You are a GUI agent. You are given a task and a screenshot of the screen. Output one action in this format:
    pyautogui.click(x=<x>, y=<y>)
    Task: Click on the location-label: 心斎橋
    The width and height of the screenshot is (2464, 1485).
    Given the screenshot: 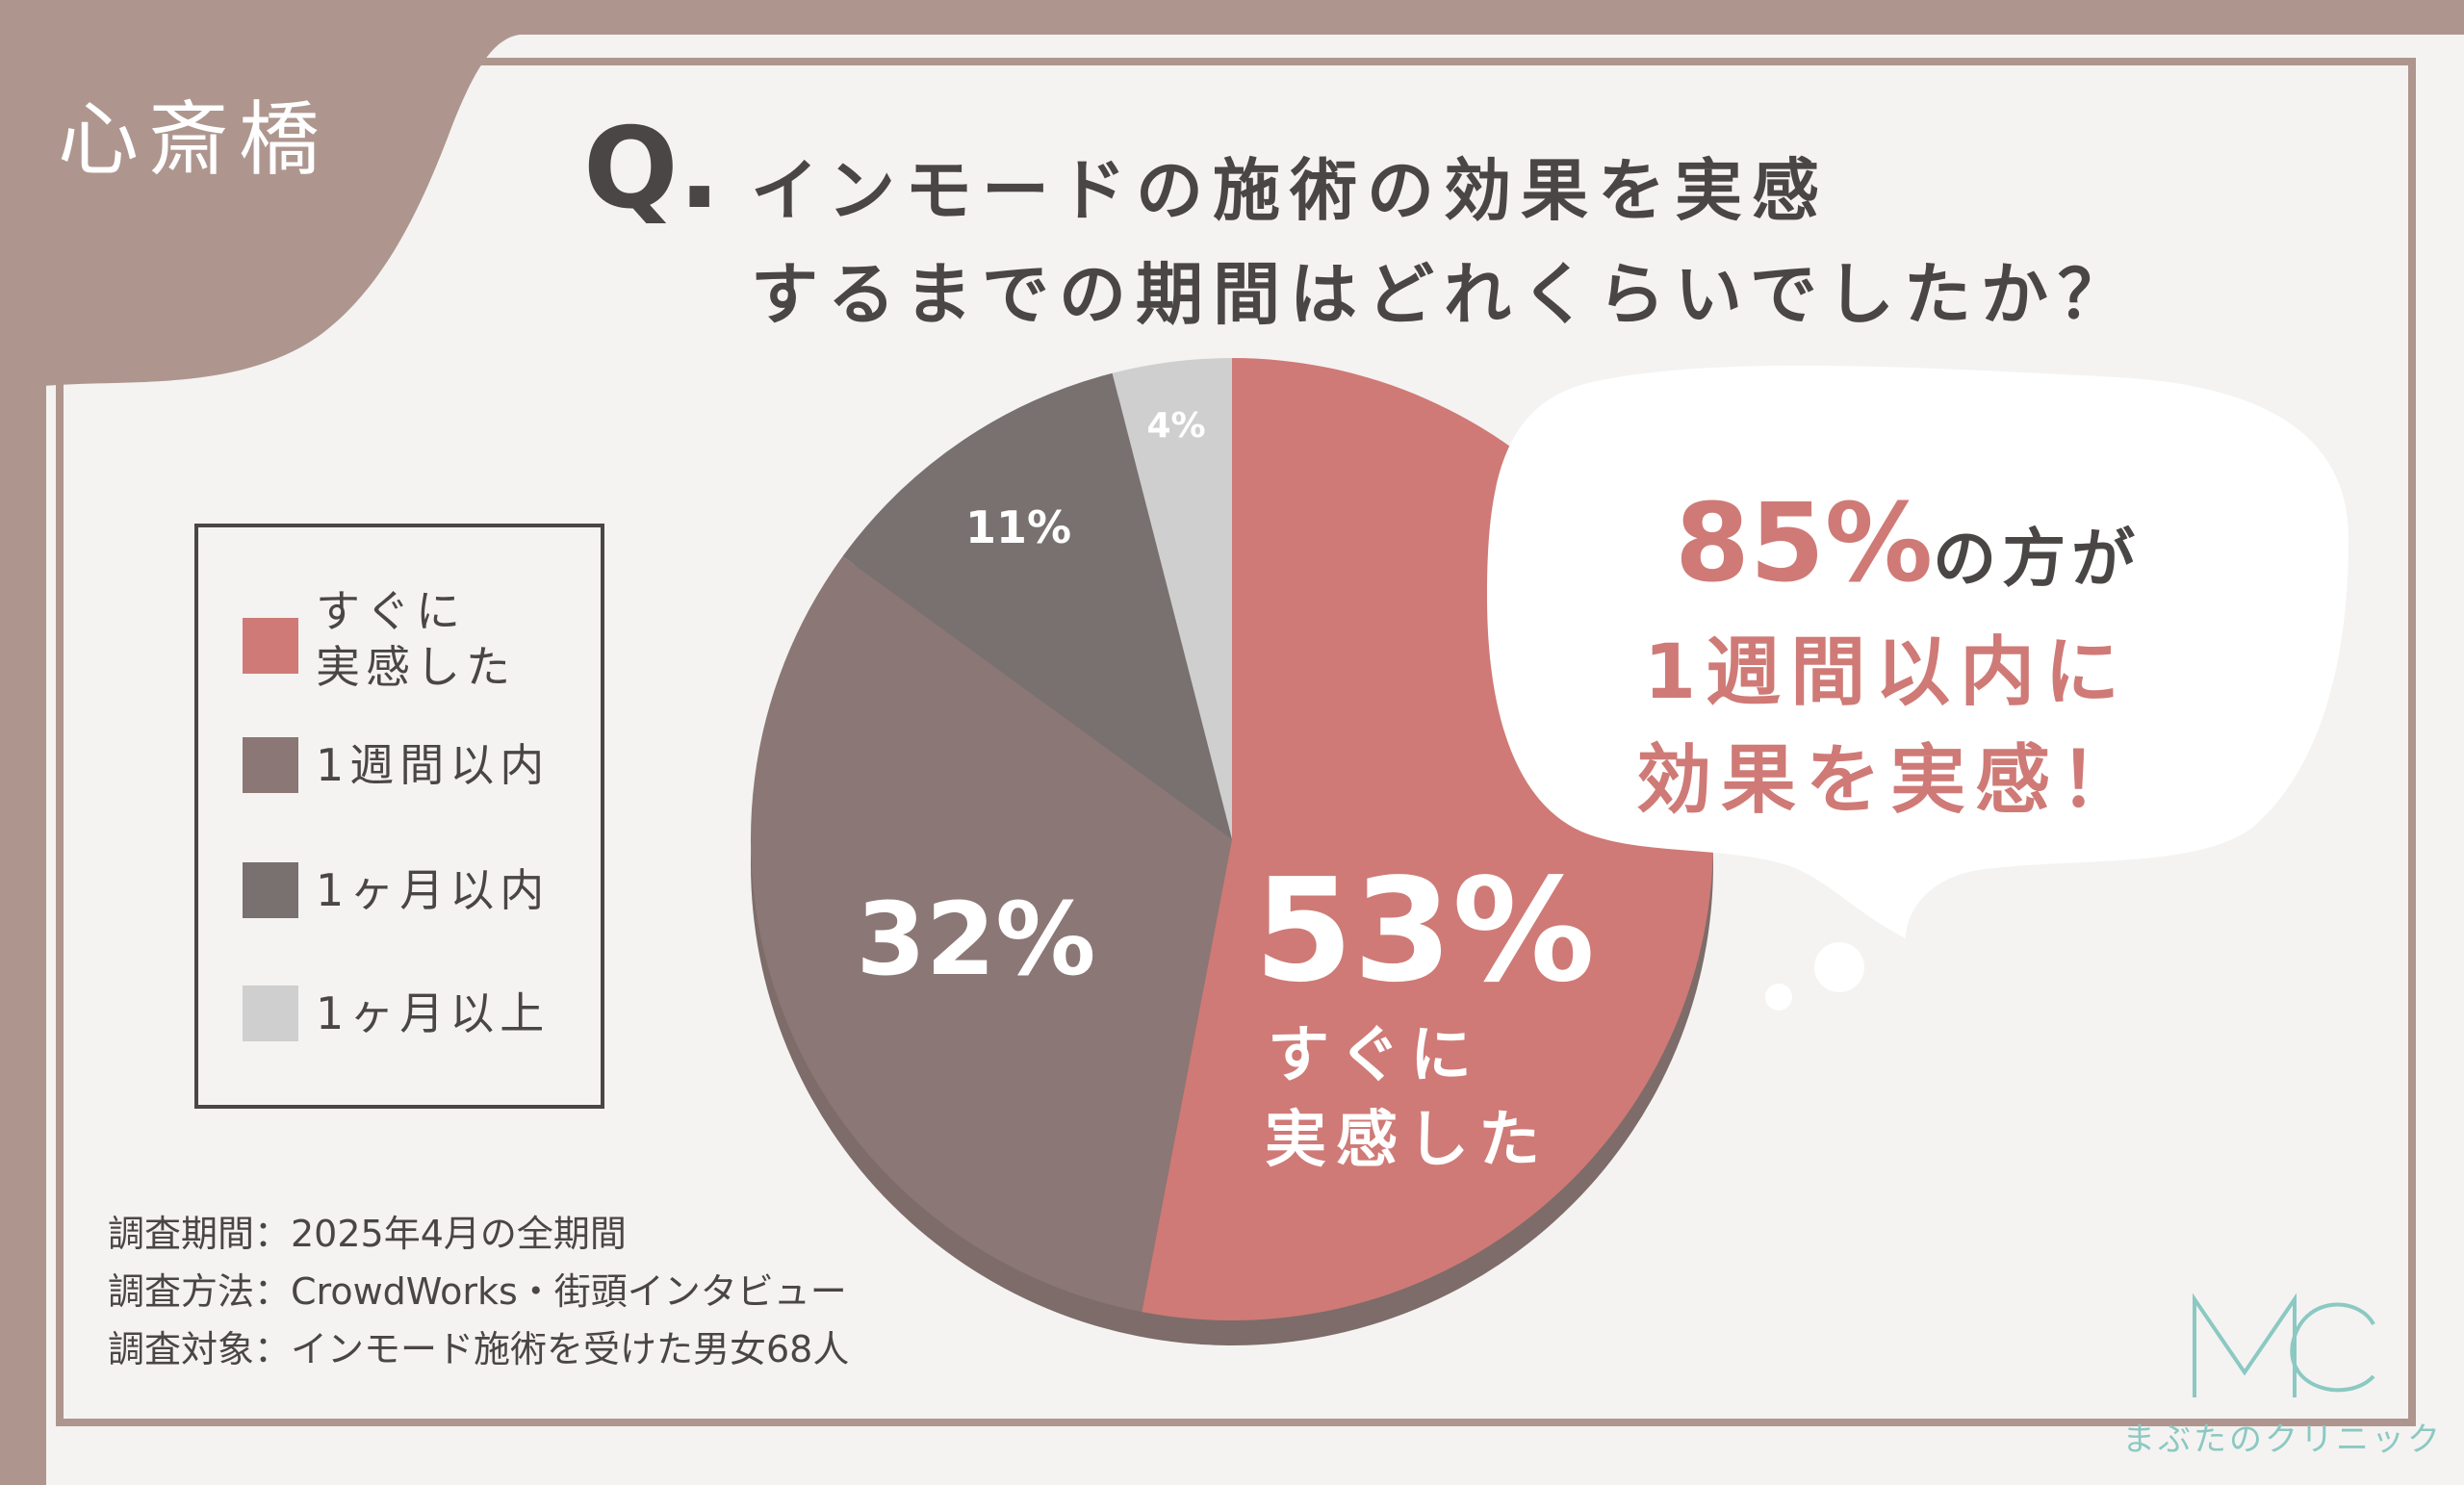 What is the action you would take?
    pyautogui.click(x=194, y=139)
    